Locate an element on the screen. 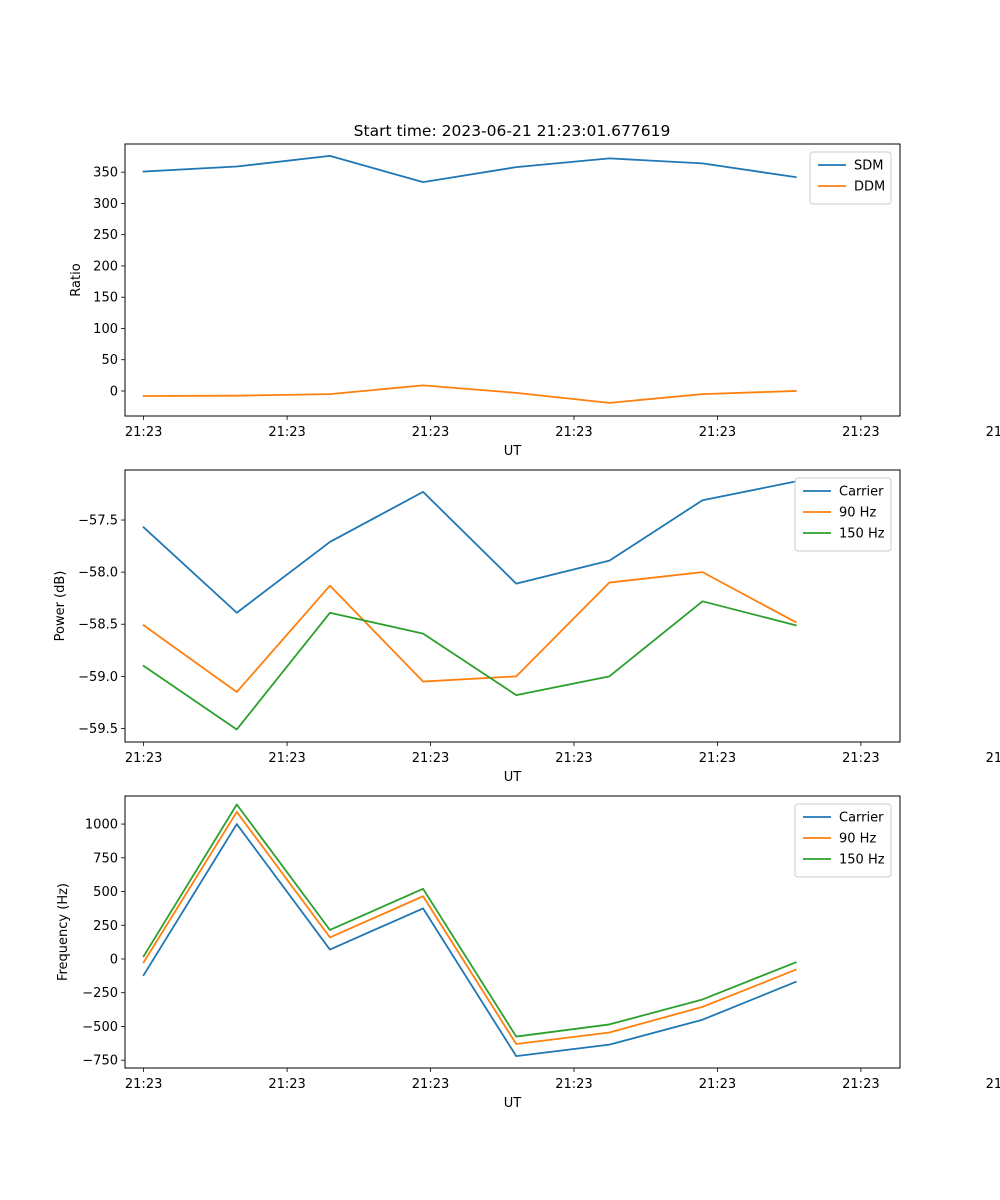 Image resolution: width=1000 pixels, height=1200 pixels. y-tick-label: −59.0 is located at coordinates (98, 677).